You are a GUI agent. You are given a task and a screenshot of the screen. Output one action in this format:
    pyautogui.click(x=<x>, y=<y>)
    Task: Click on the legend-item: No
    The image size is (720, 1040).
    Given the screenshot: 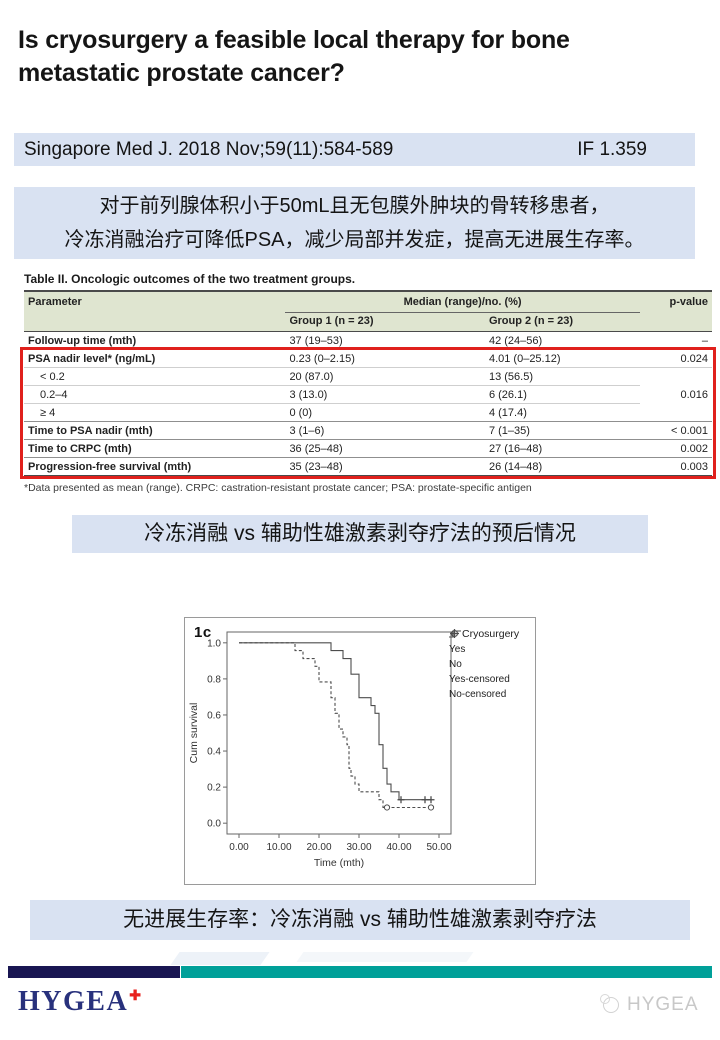 What is the action you would take?
    pyautogui.click(x=492, y=651)
    